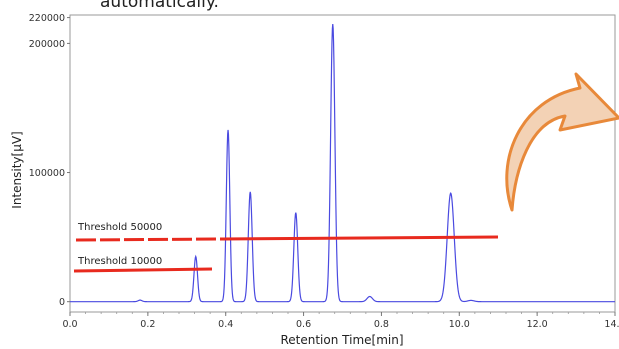 The height and width of the screenshot is (349, 619). I want to click on threshold-low-solid-line, so click(143, 270).